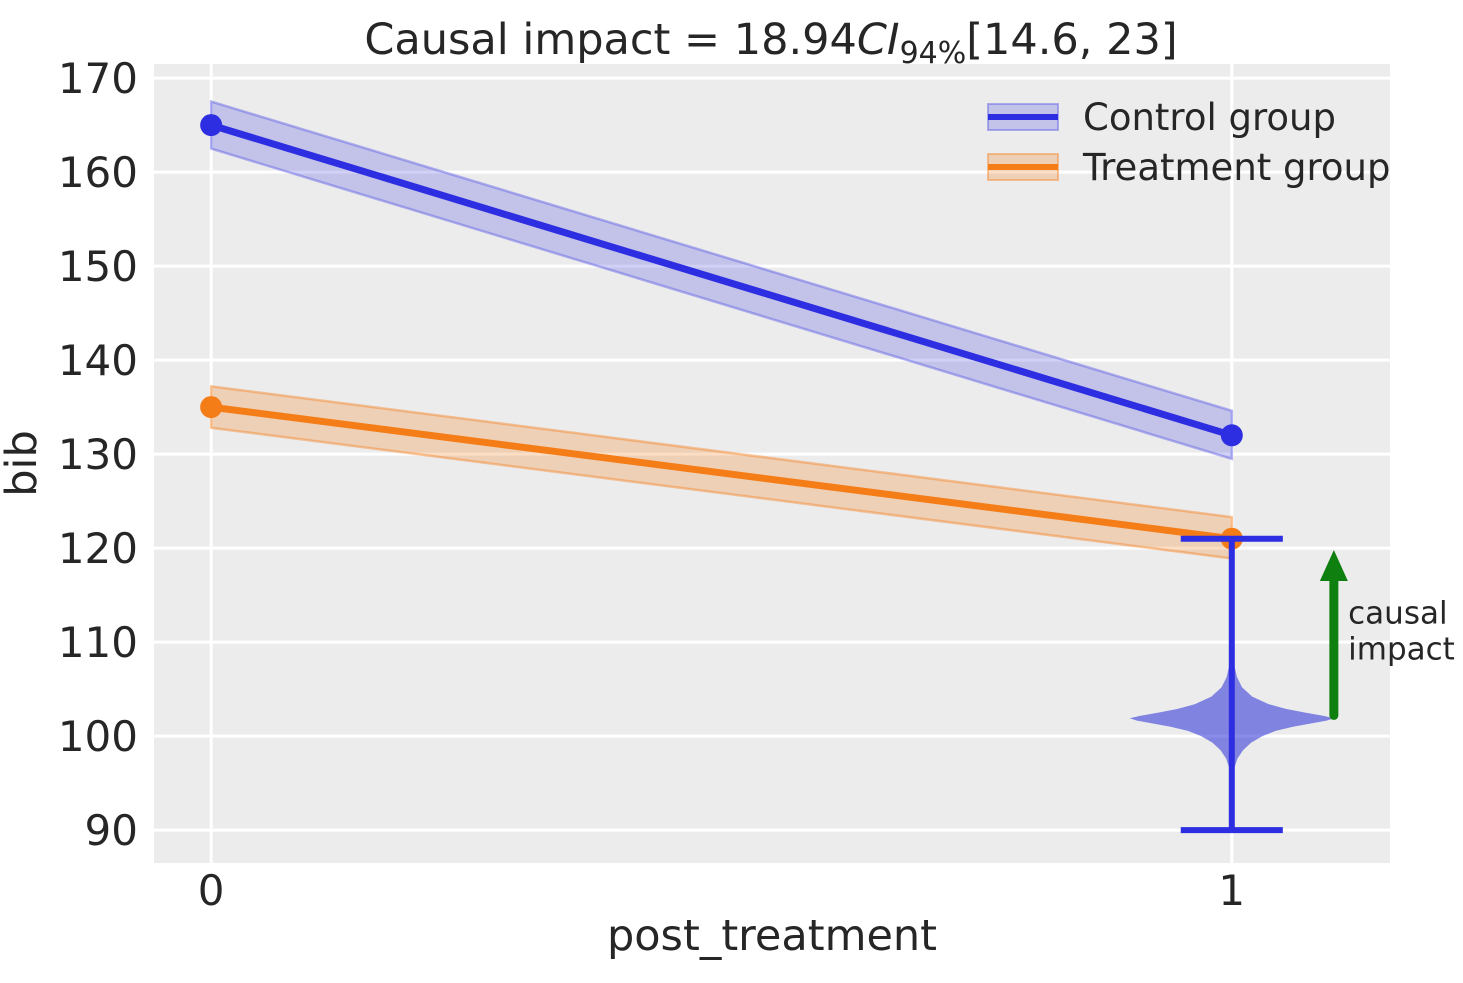  What do you see at coordinates (98, 736) in the screenshot?
I see `y-tick-label: 100` at bounding box center [98, 736].